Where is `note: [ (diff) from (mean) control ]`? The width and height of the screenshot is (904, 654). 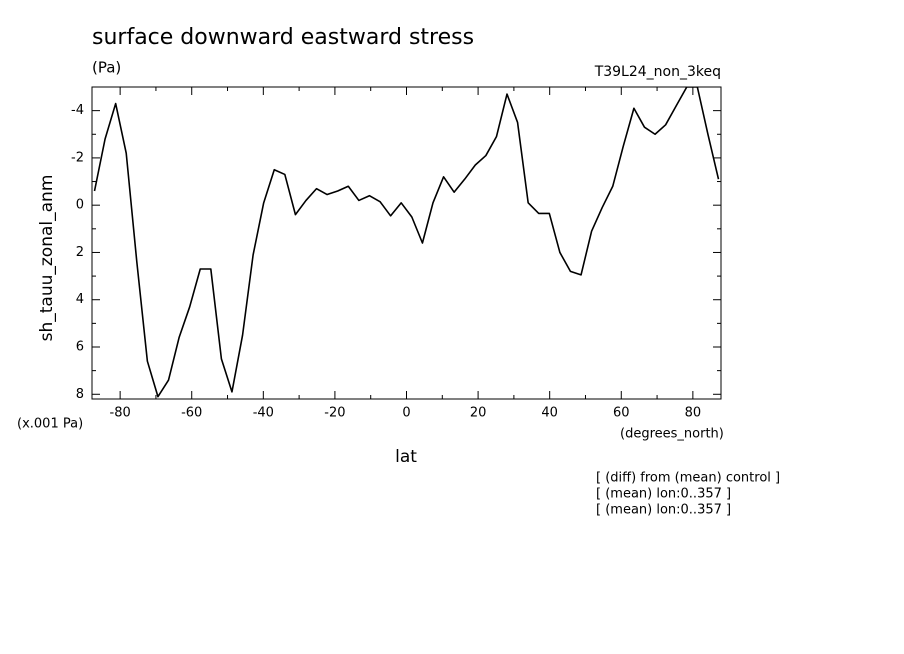
note: [ (diff) from (mean) control ] is located at coordinates (688, 478).